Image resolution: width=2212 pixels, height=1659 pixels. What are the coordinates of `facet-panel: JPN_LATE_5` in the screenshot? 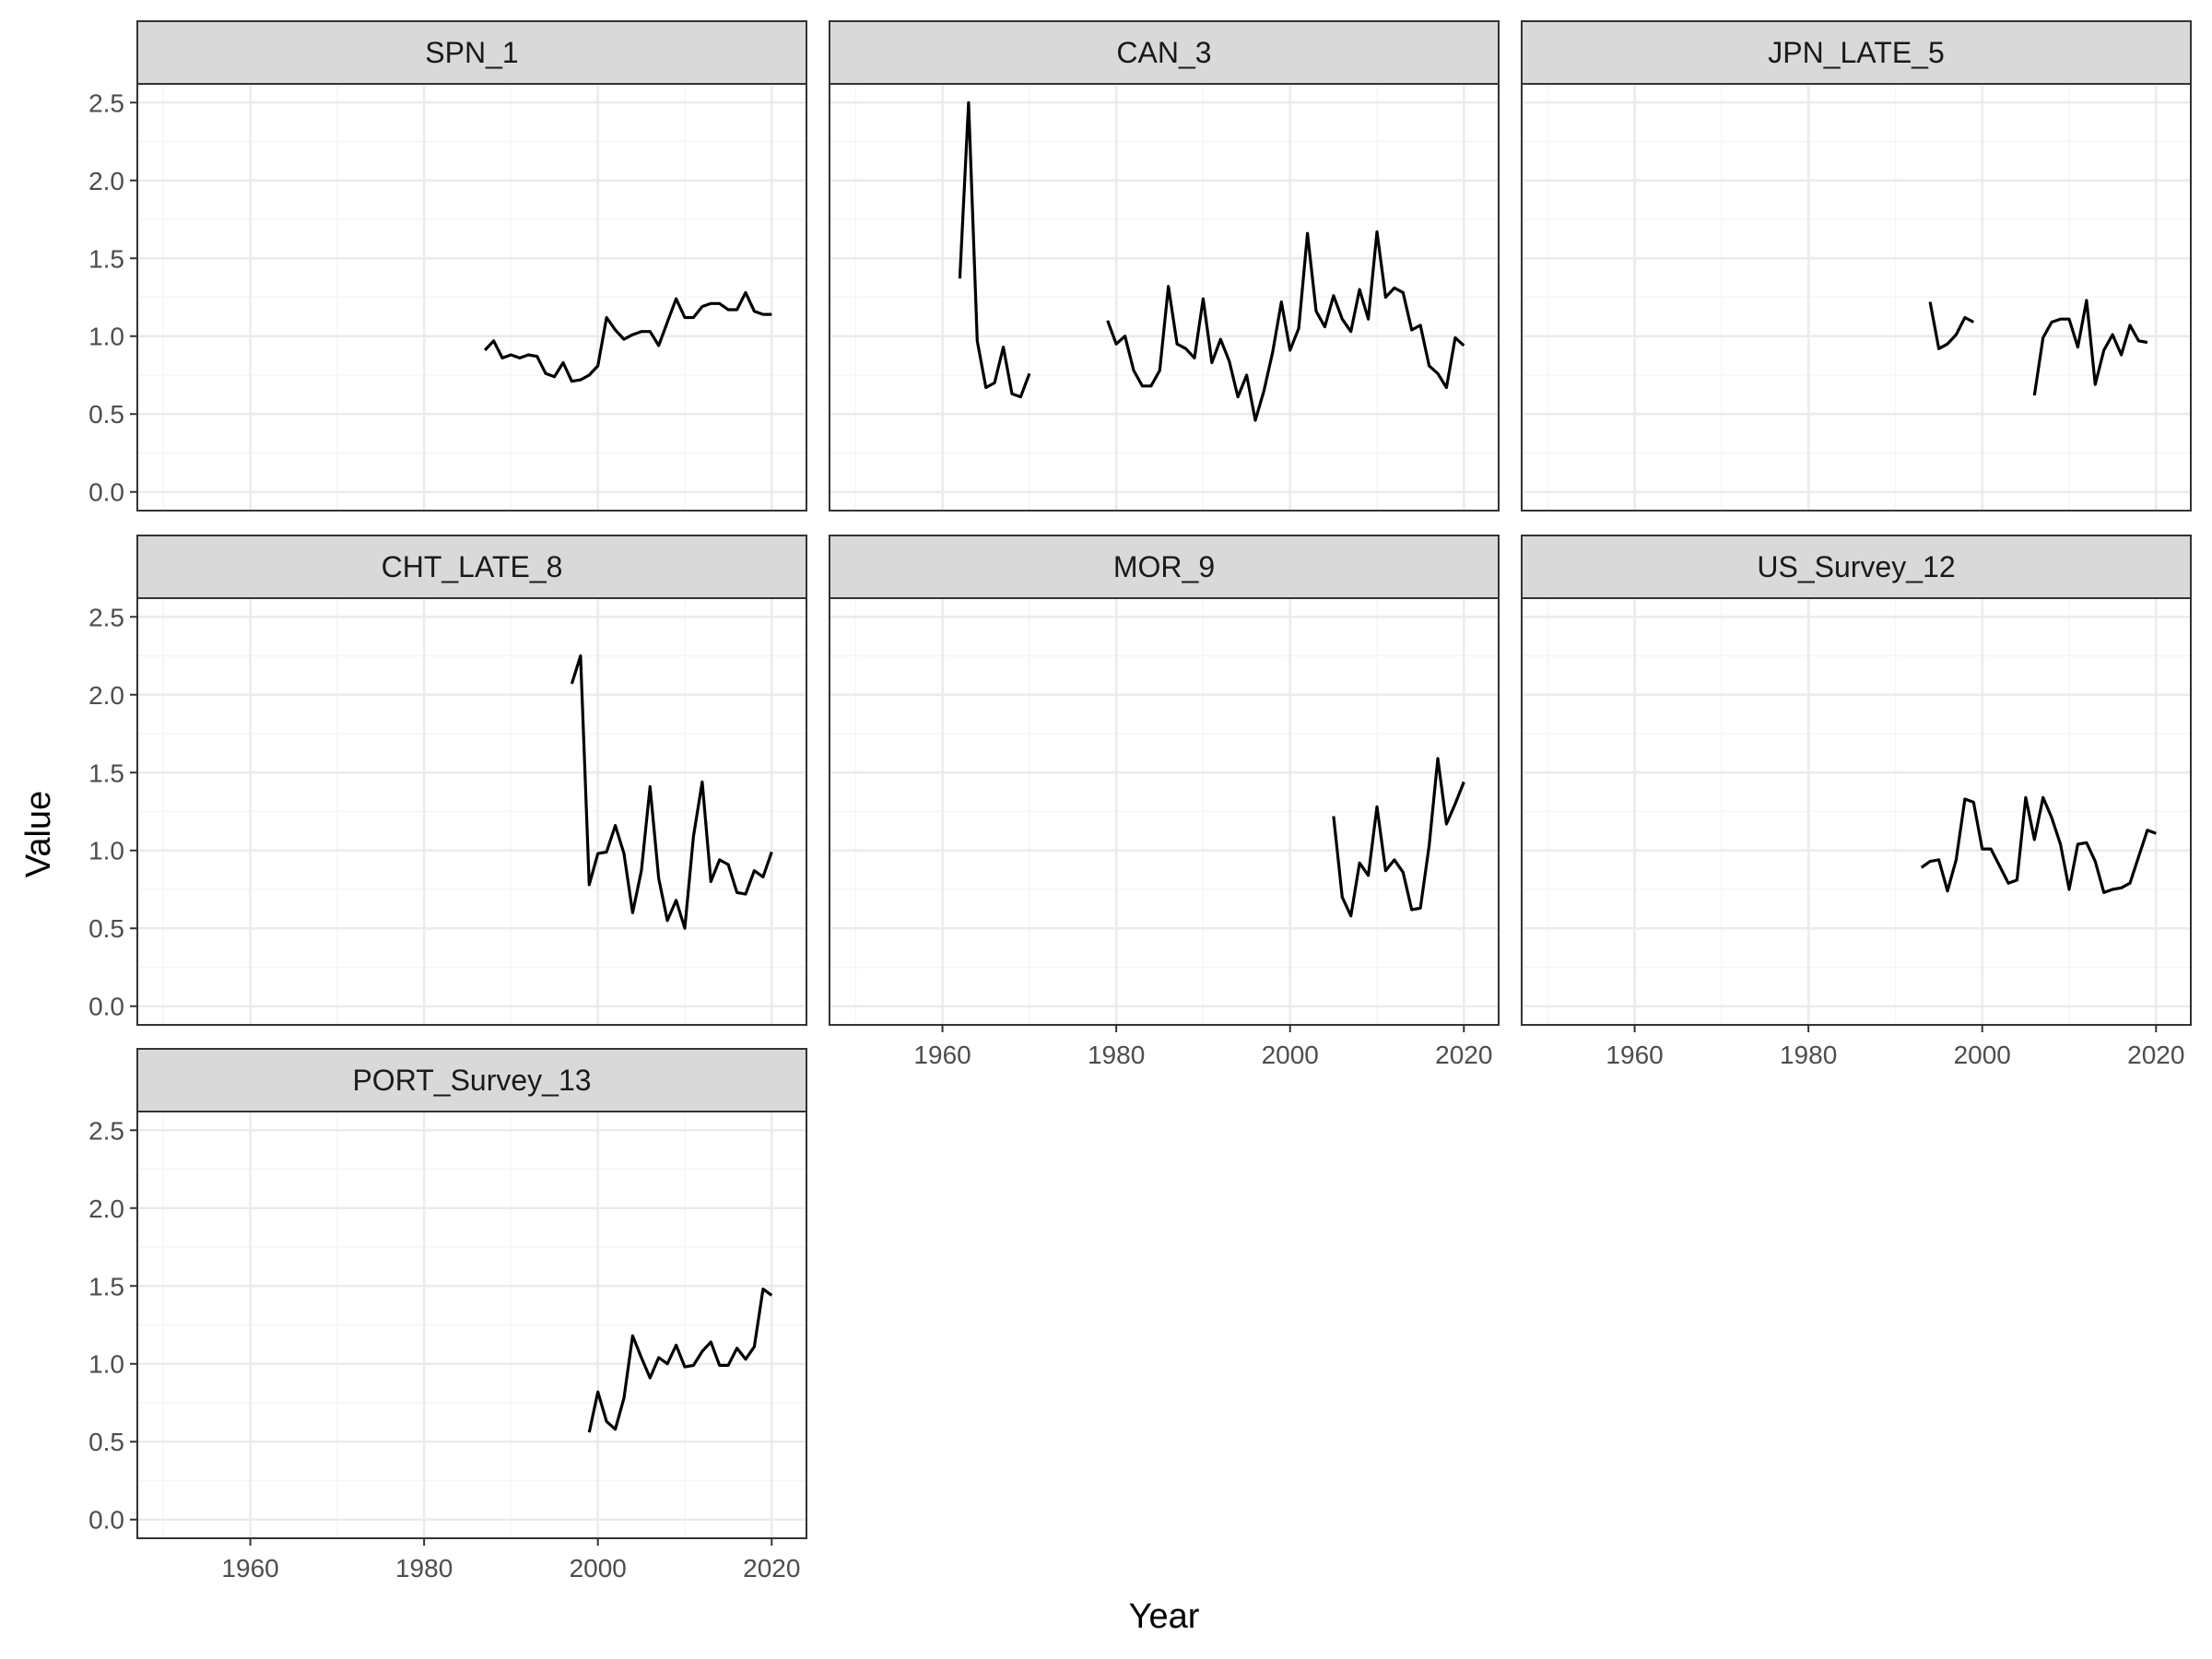 It's located at (1856, 266).